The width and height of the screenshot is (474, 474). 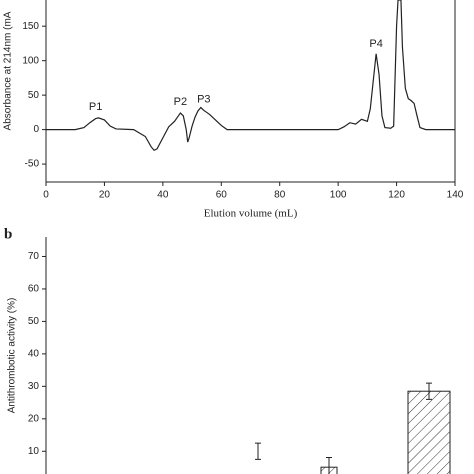 What do you see at coordinates (251, 214) in the screenshot?
I see `x-axis-label: Elution volume (mL)` at bounding box center [251, 214].